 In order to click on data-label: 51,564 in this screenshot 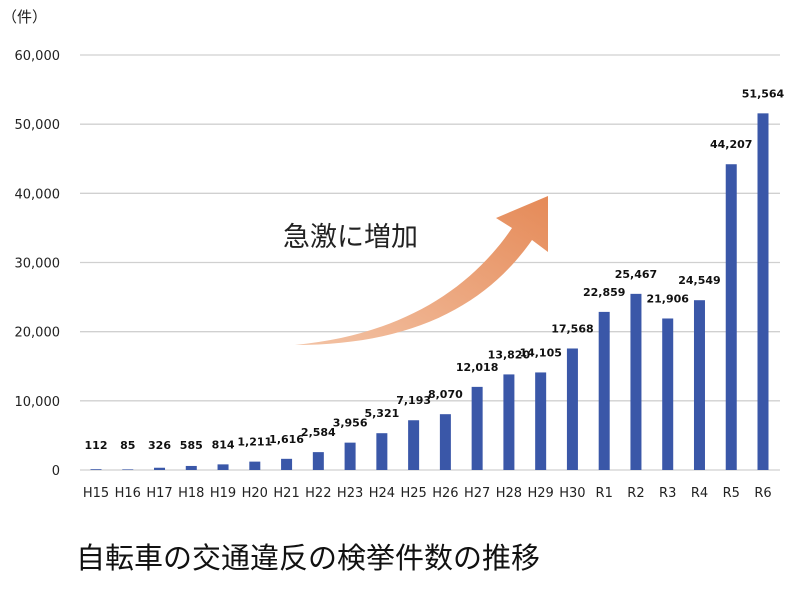, I will do `click(763, 93)`.